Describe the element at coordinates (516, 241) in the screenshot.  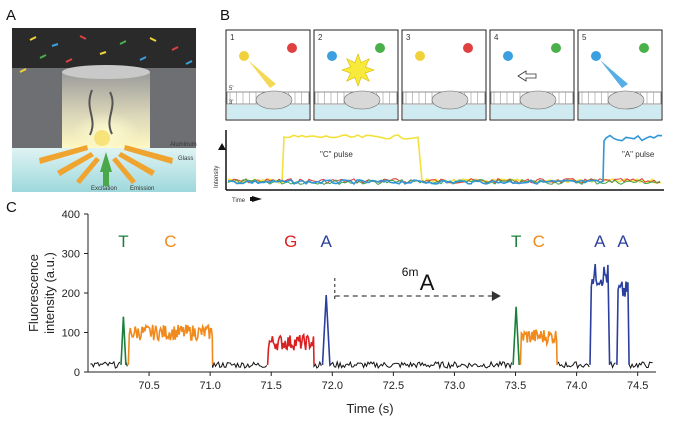
I see `base-call-T: T` at that location.